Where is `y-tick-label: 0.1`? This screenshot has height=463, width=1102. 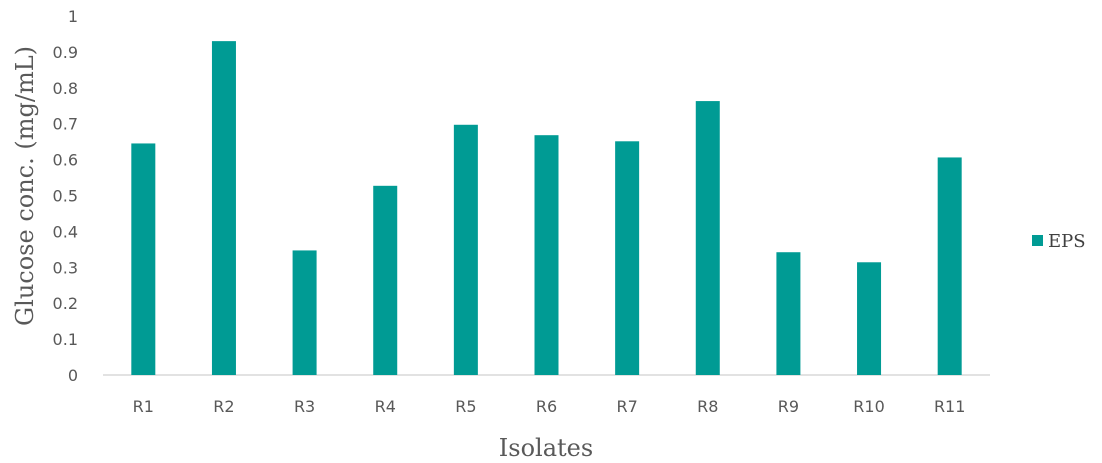 y-tick-label: 0.1 is located at coordinates (65, 339).